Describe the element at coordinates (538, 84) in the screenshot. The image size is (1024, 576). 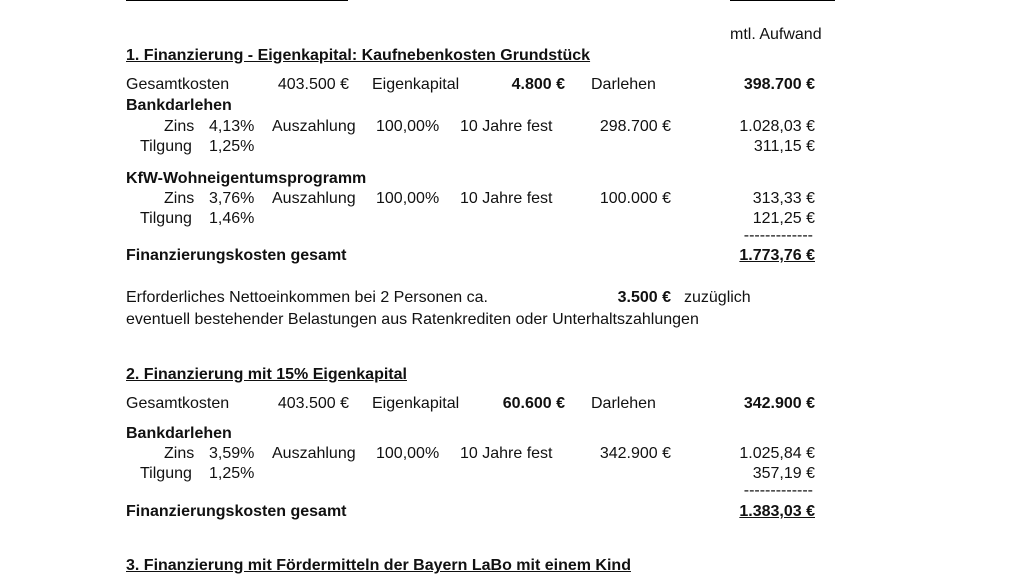
I see `amount: 4.800 €` at that location.